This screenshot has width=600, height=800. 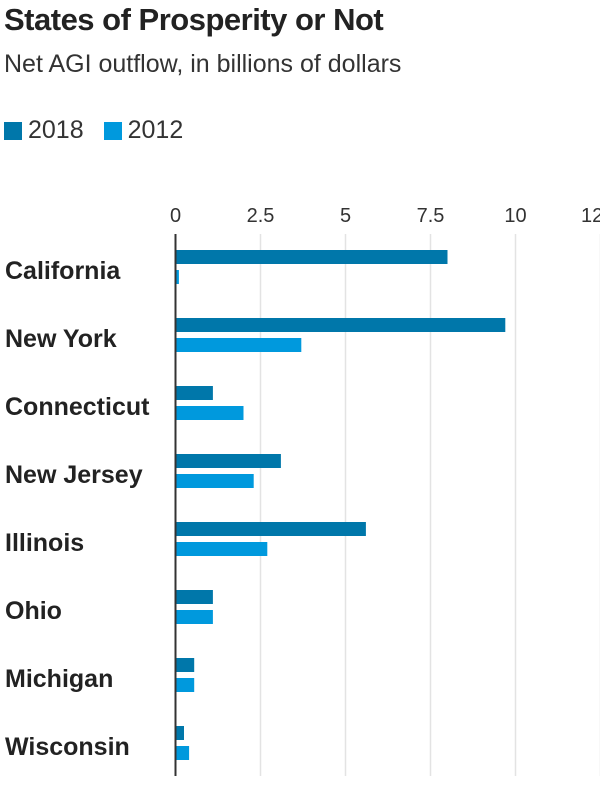 I want to click on tick-label: 5, so click(x=345, y=216).